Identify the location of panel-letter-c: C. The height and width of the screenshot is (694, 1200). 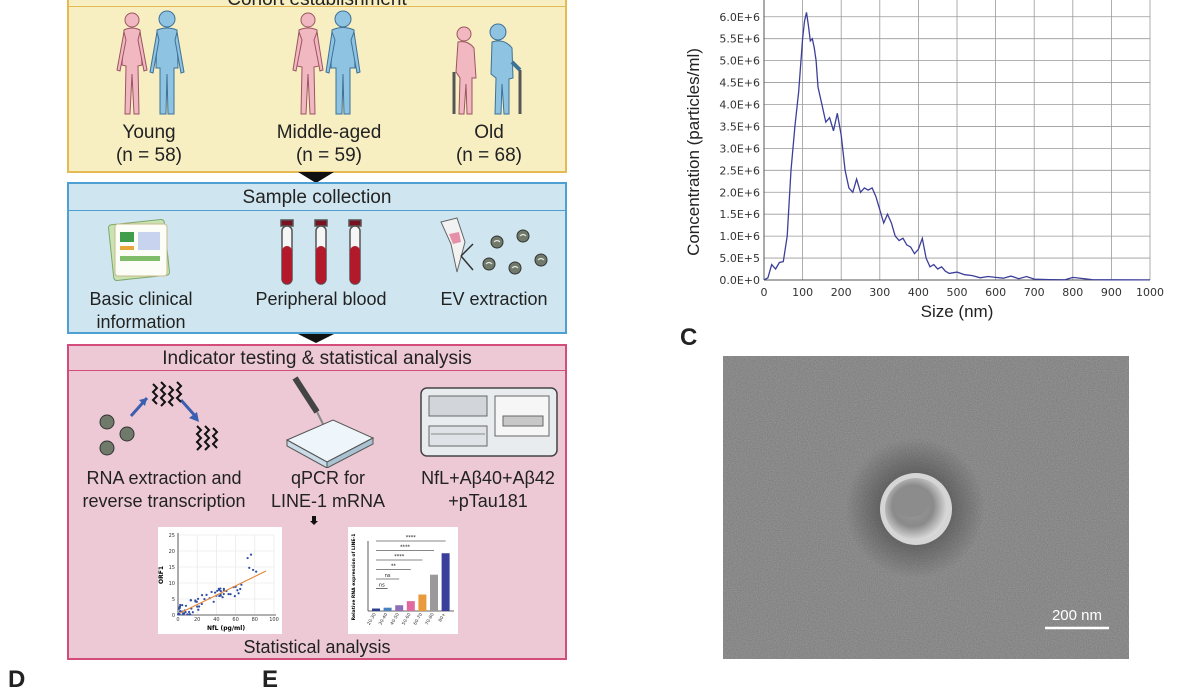
(689, 337).